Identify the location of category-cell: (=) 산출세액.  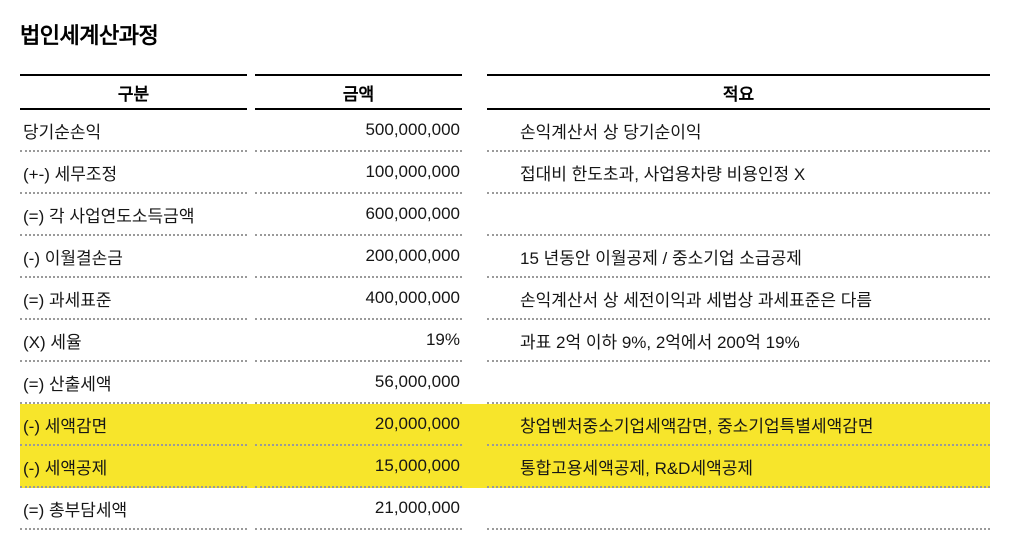
(133, 383).